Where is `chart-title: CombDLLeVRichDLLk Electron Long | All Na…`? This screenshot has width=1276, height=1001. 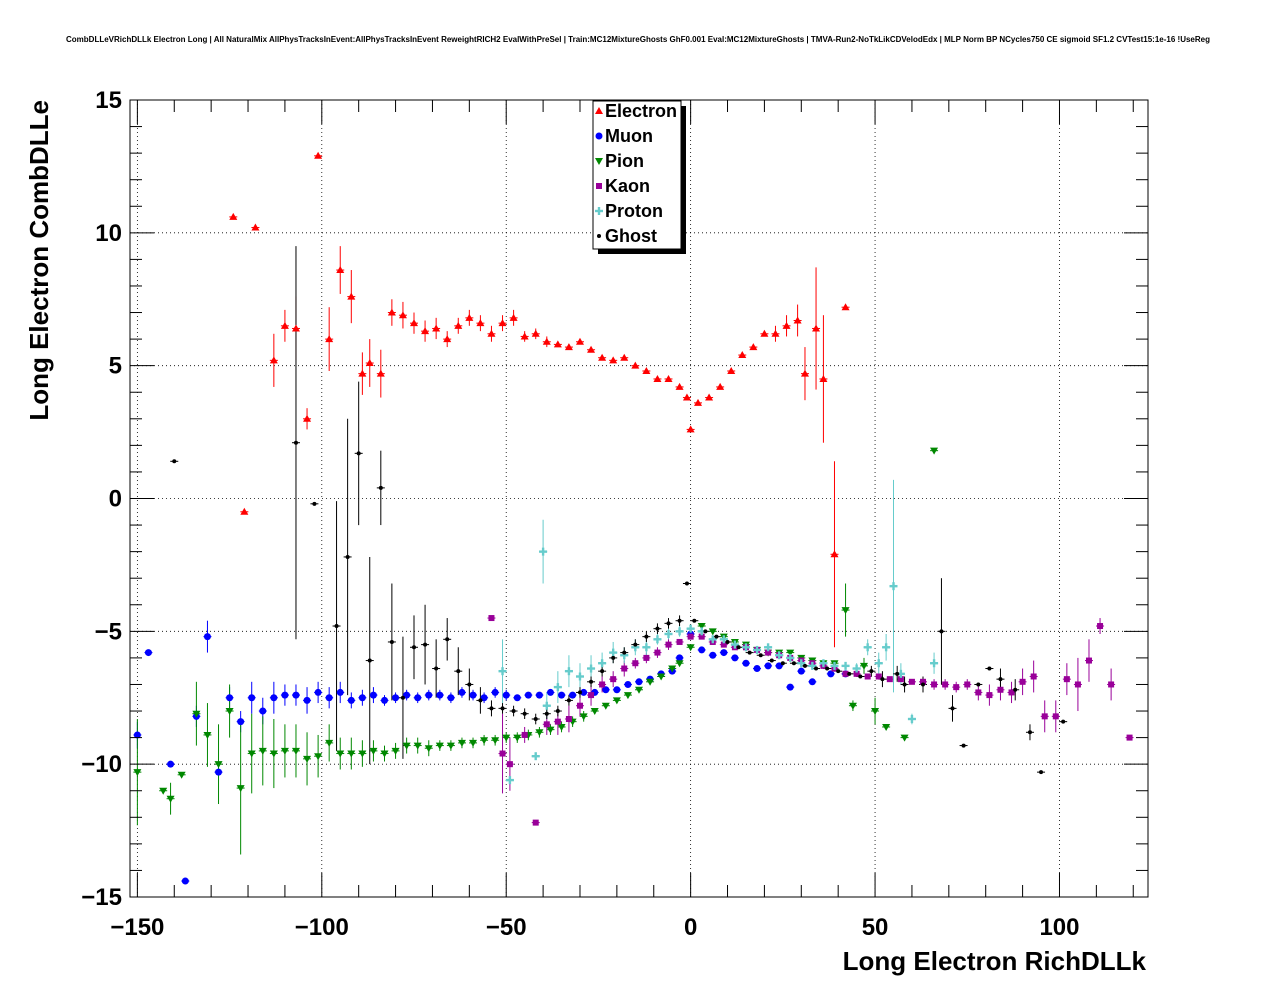
chart-title: CombDLLeVRichDLLk Electron Long | All Na… is located at coordinates (638, 39).